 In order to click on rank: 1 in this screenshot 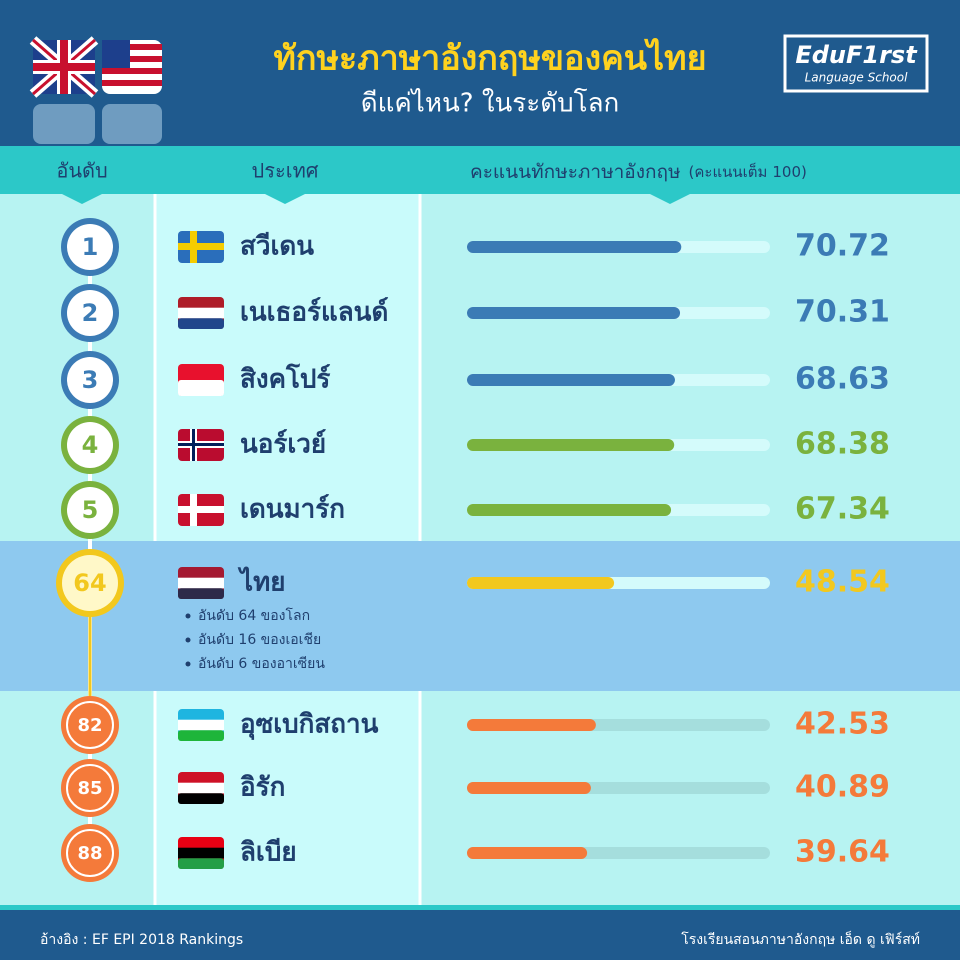, I will do `click(90, 247)`.